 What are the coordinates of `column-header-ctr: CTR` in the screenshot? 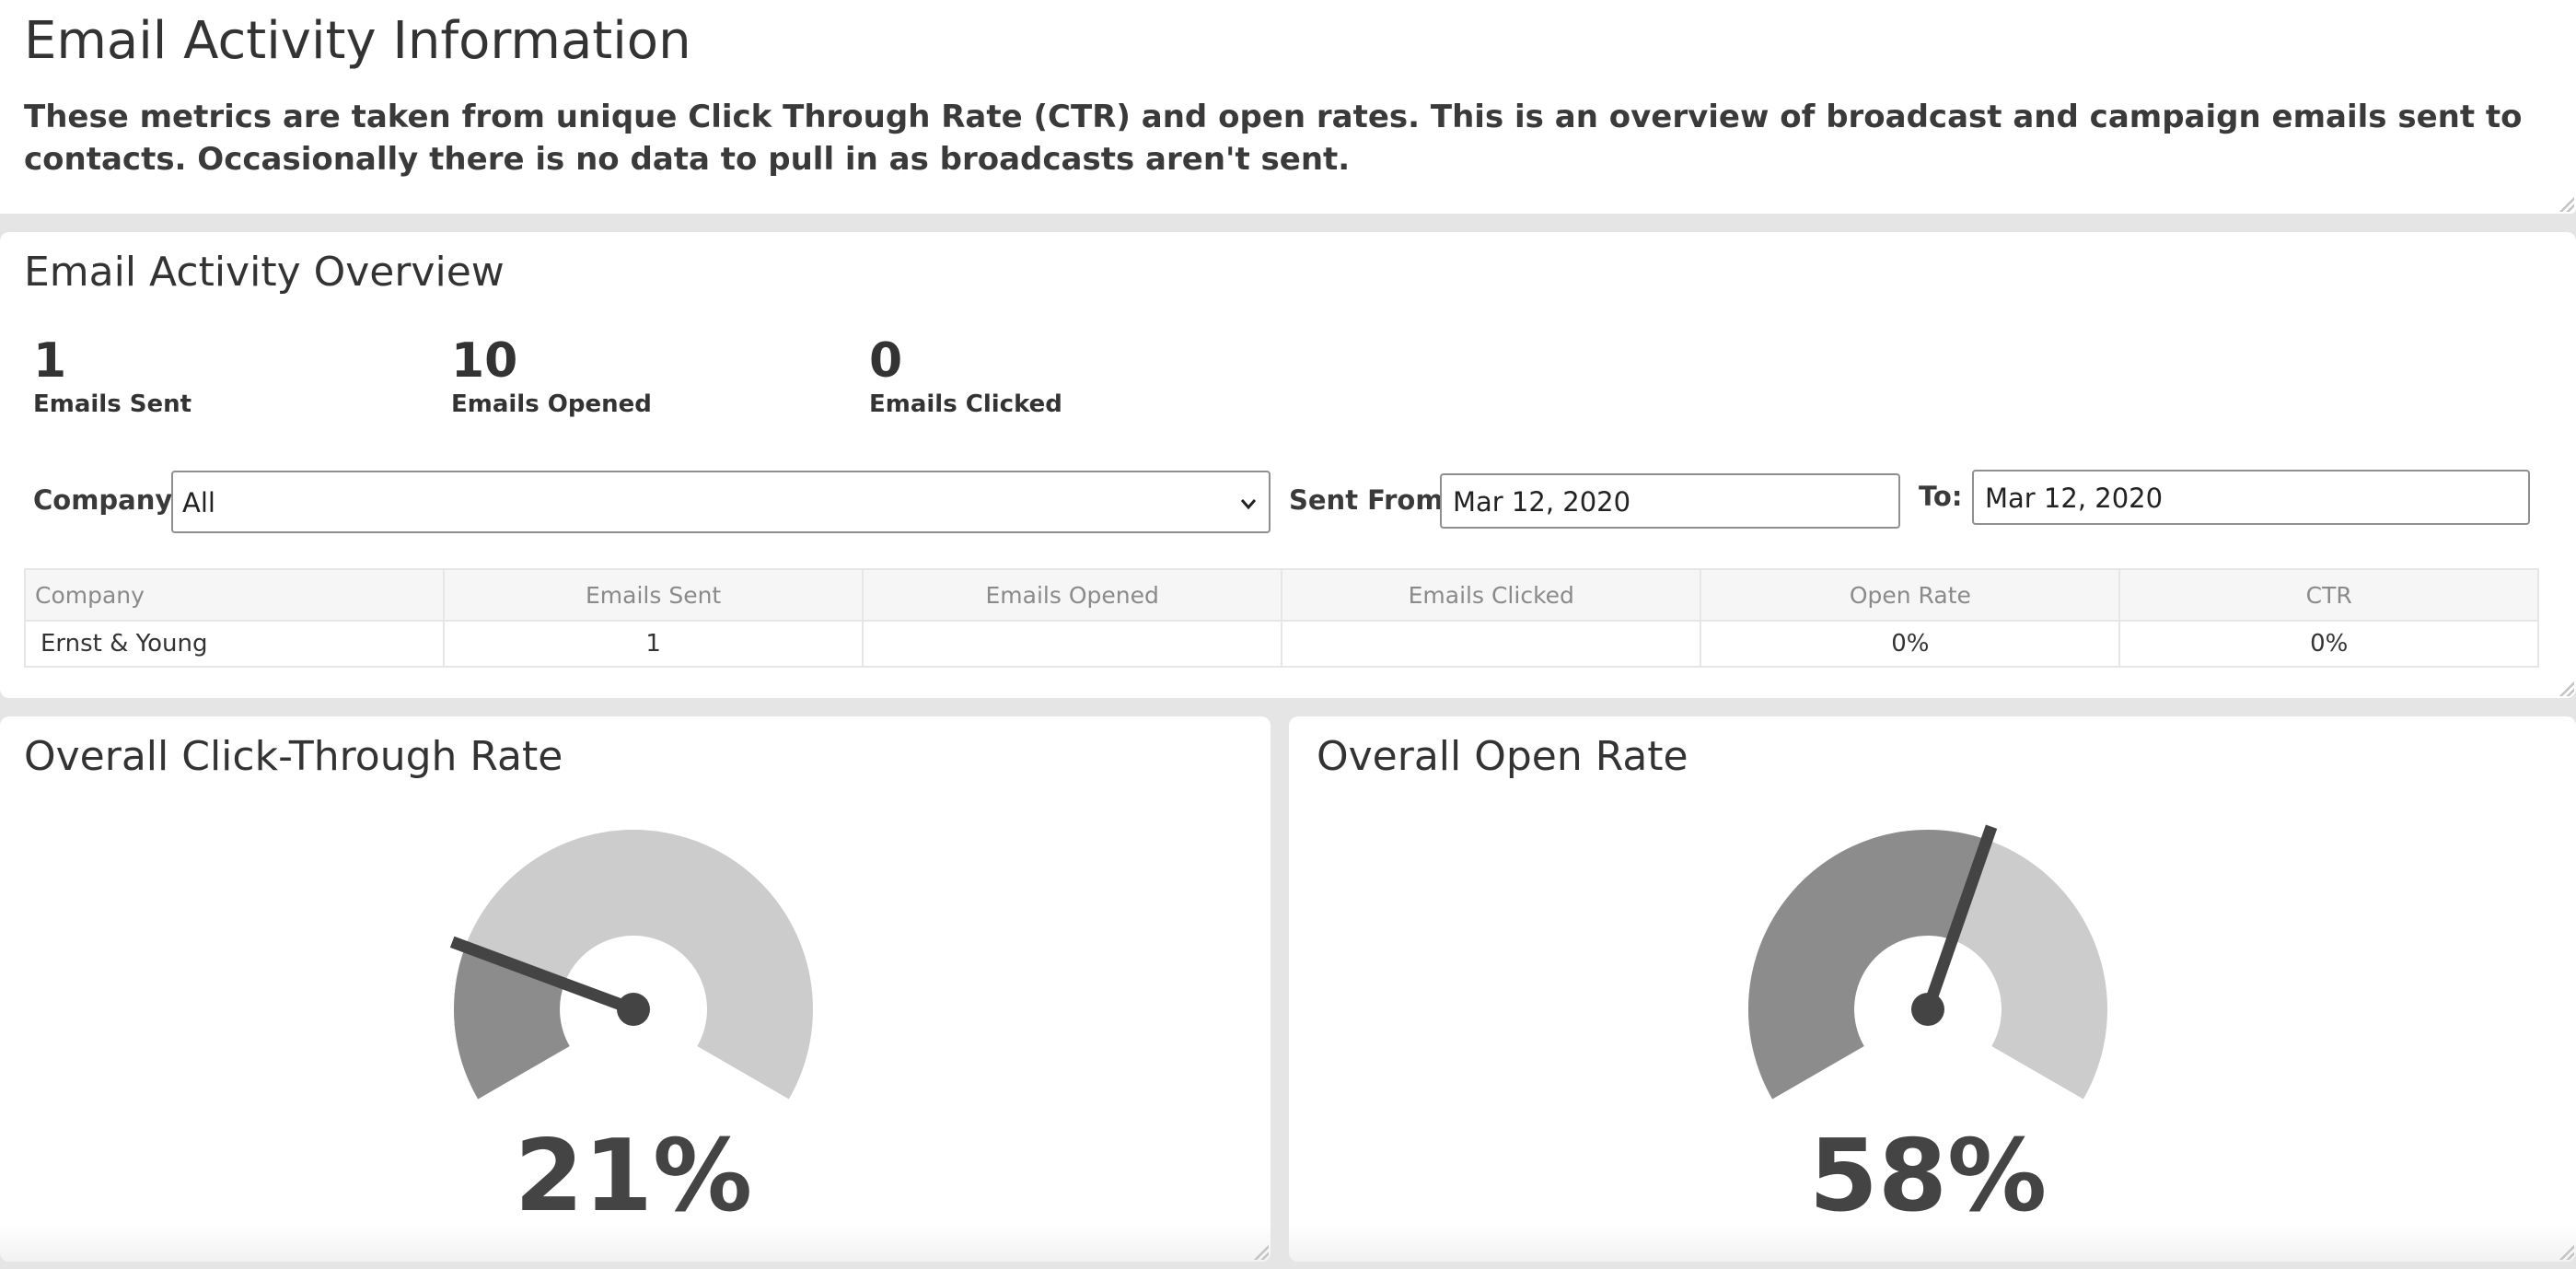 It's located at (2328, 595).